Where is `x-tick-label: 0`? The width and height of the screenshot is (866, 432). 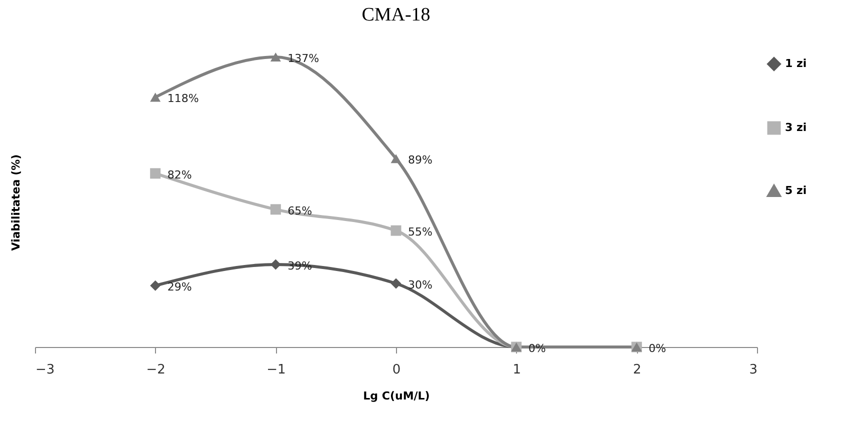
x-tick-label: 0 is located at coordinates (396, 370).